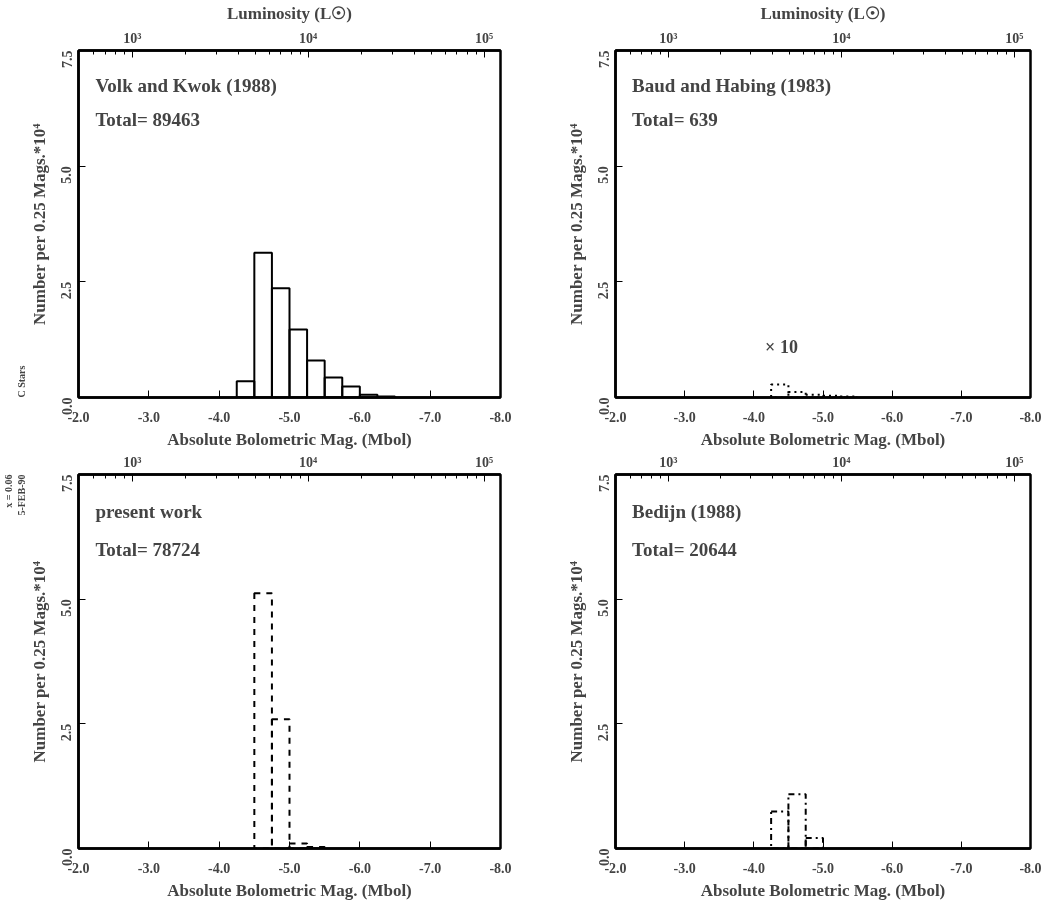 The image size is (1060, 903). What do you see at coordinates (21, 381) in the screenshot?
I see `text: C Stars` at bounding box center [21, 381].